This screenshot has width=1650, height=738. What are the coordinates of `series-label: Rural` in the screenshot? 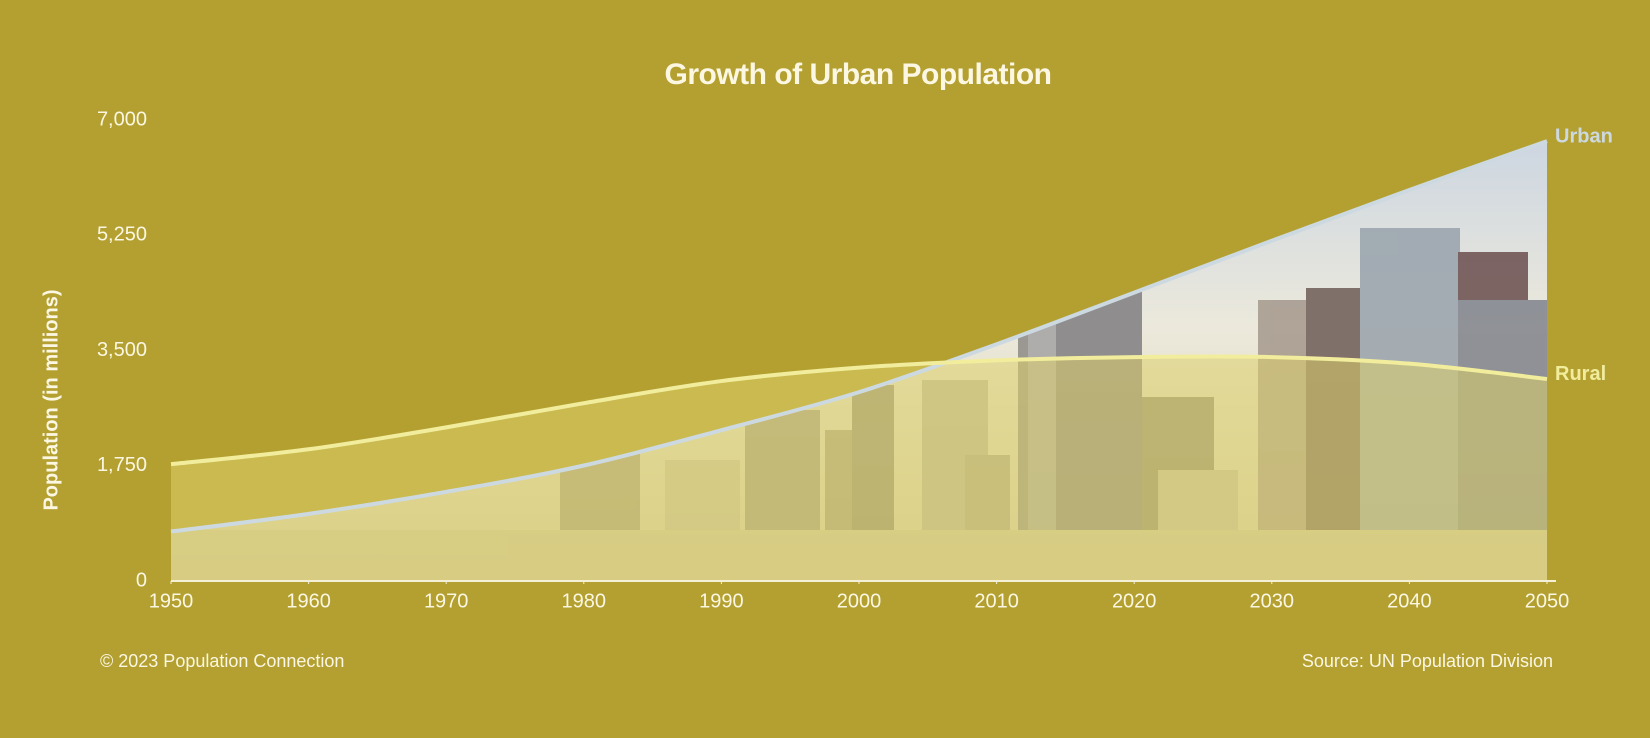 It's located at (1580, 374).